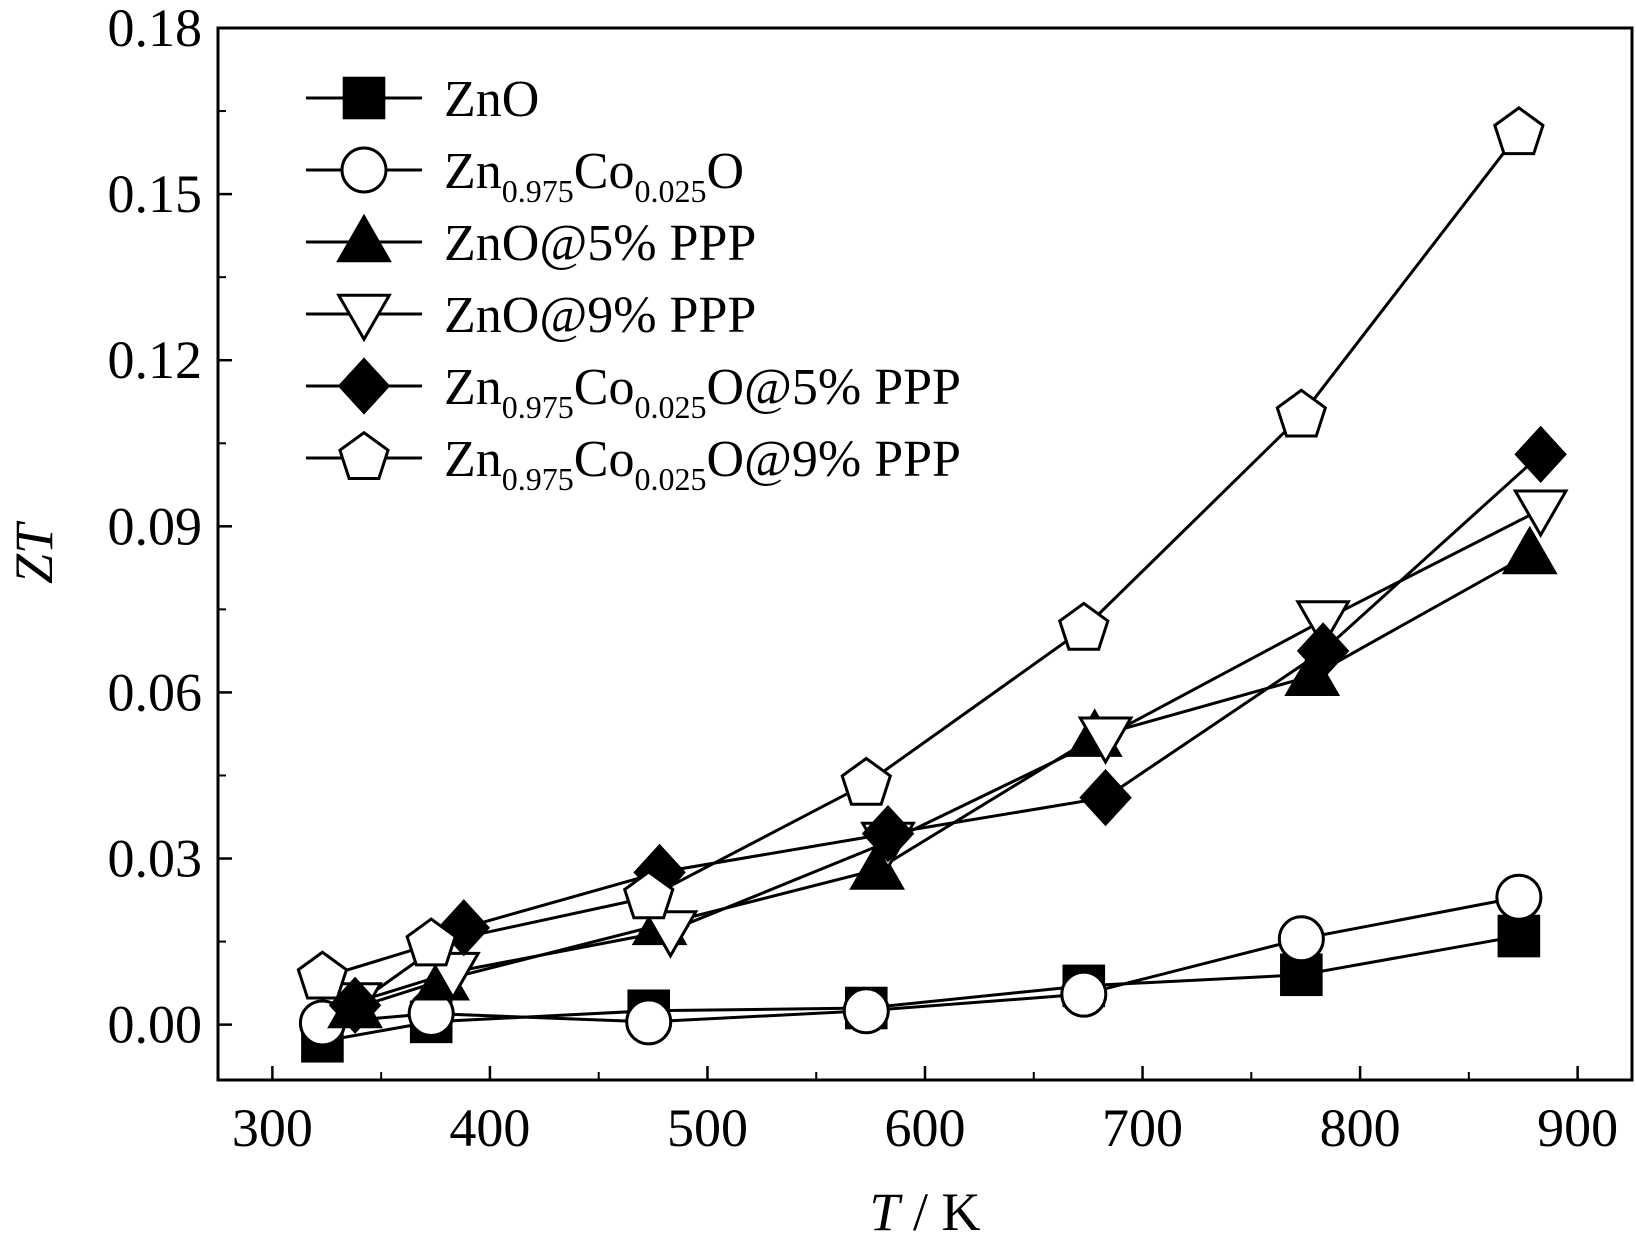 The width and height of the screenshot is (1636, 1244). What do you see at coordinates (155, 692) in the screenshot?
I see `y-tick-label: 0.06` at bounding box center [155, 692].